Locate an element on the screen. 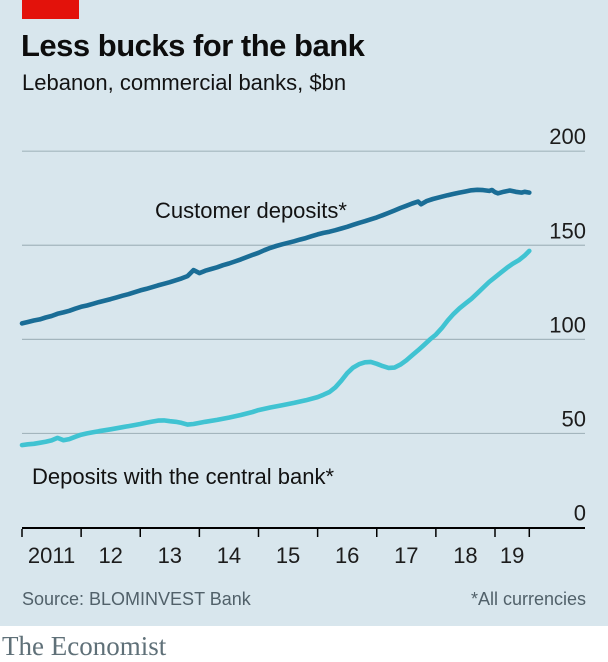  x-tick-label-19: 19 is located at coordinates (512, 555).